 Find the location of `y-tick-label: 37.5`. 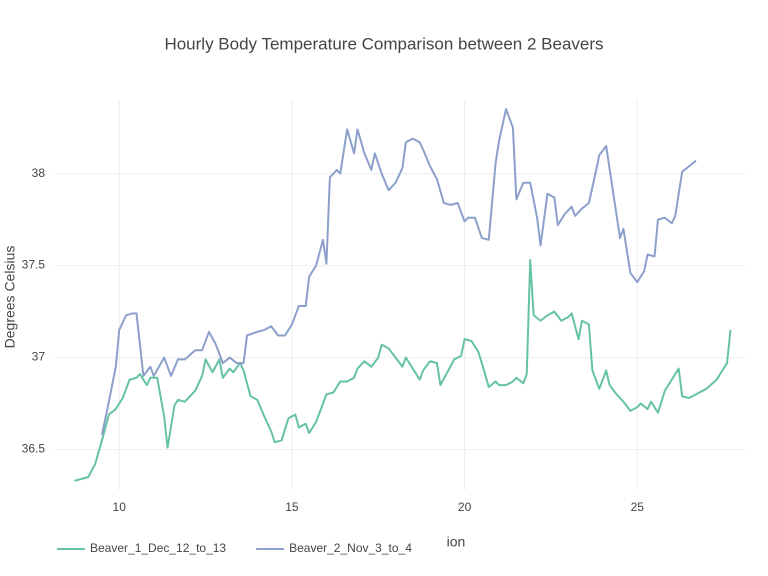

y-tick-label: 37.5 is located at coordinates (34, 265).